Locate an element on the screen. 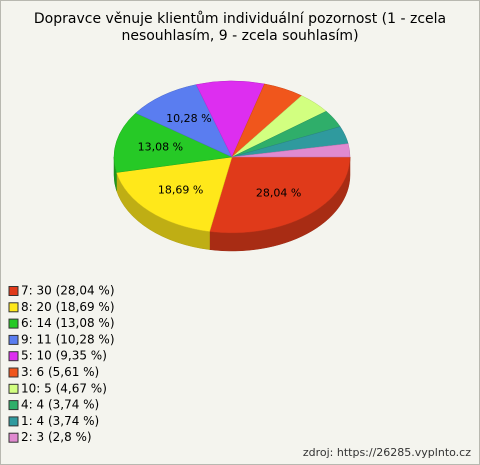 This screenshot has width=480, height=465. source: zdroj: https://26285.vyplnto.cz is located at coordinates (387, 452).